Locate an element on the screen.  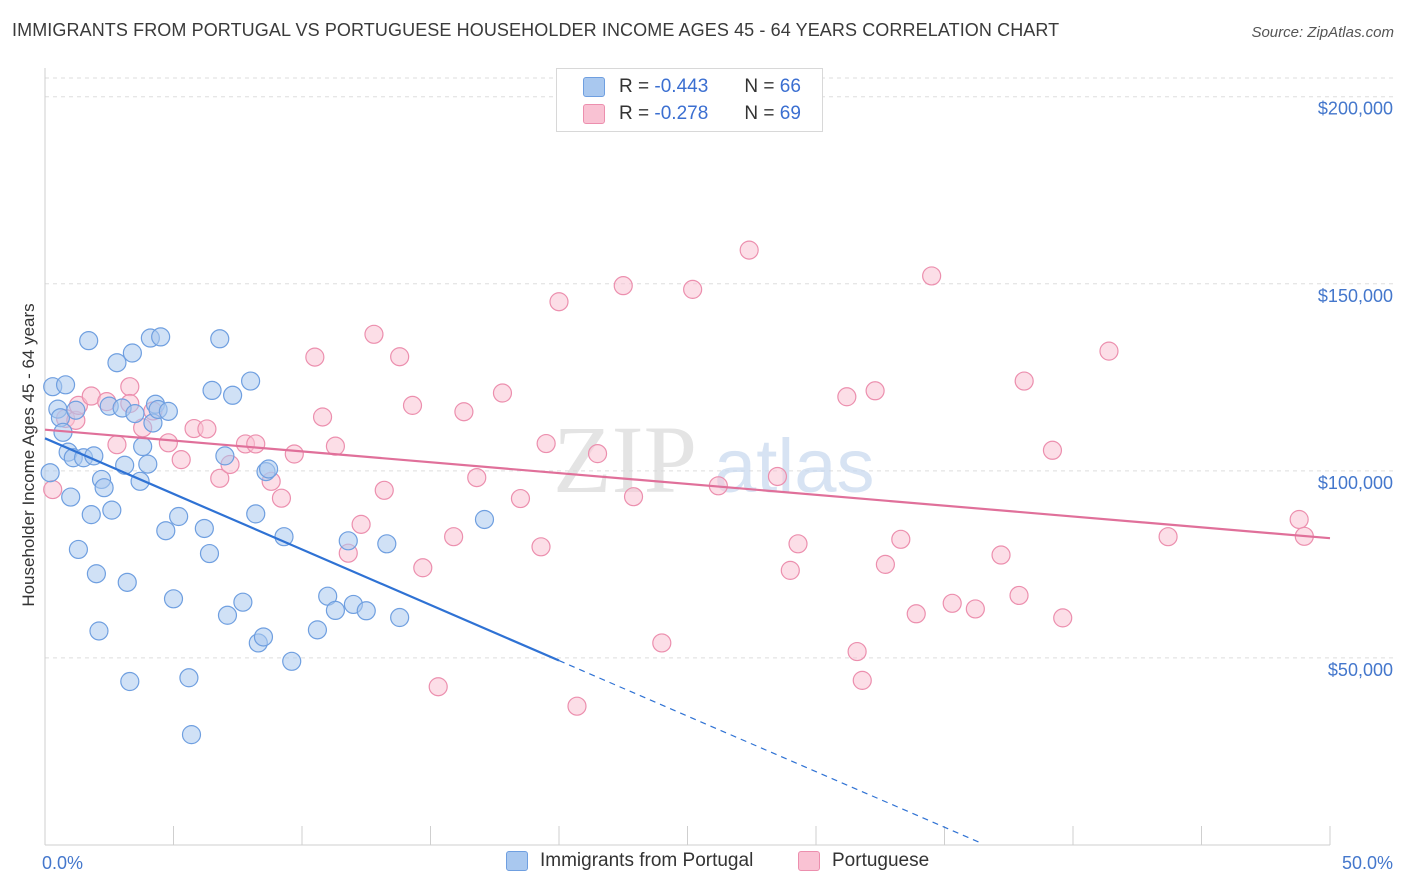
legend-row-immigrants: R = -0.443 N = 66 is located at coordinates (692, 87).